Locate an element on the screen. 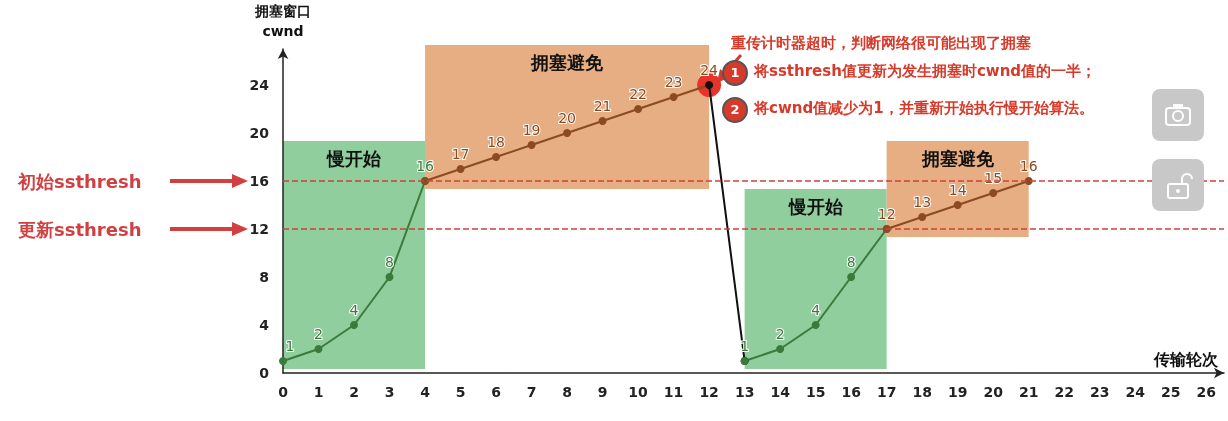  annotation: 2 is located at coordinates (735, 110).